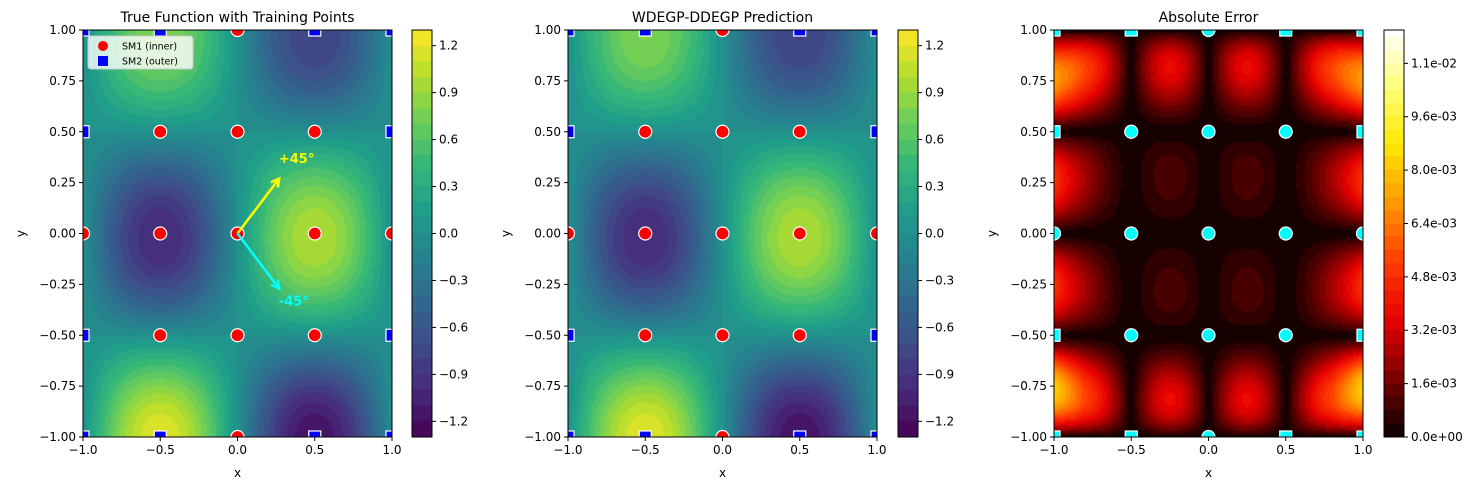 The image size is (1484, 494). Describe the element at coordinates (1434, 223) in the screenshot. I see `colorbar-tick-label: 6.4e-03` at that location.